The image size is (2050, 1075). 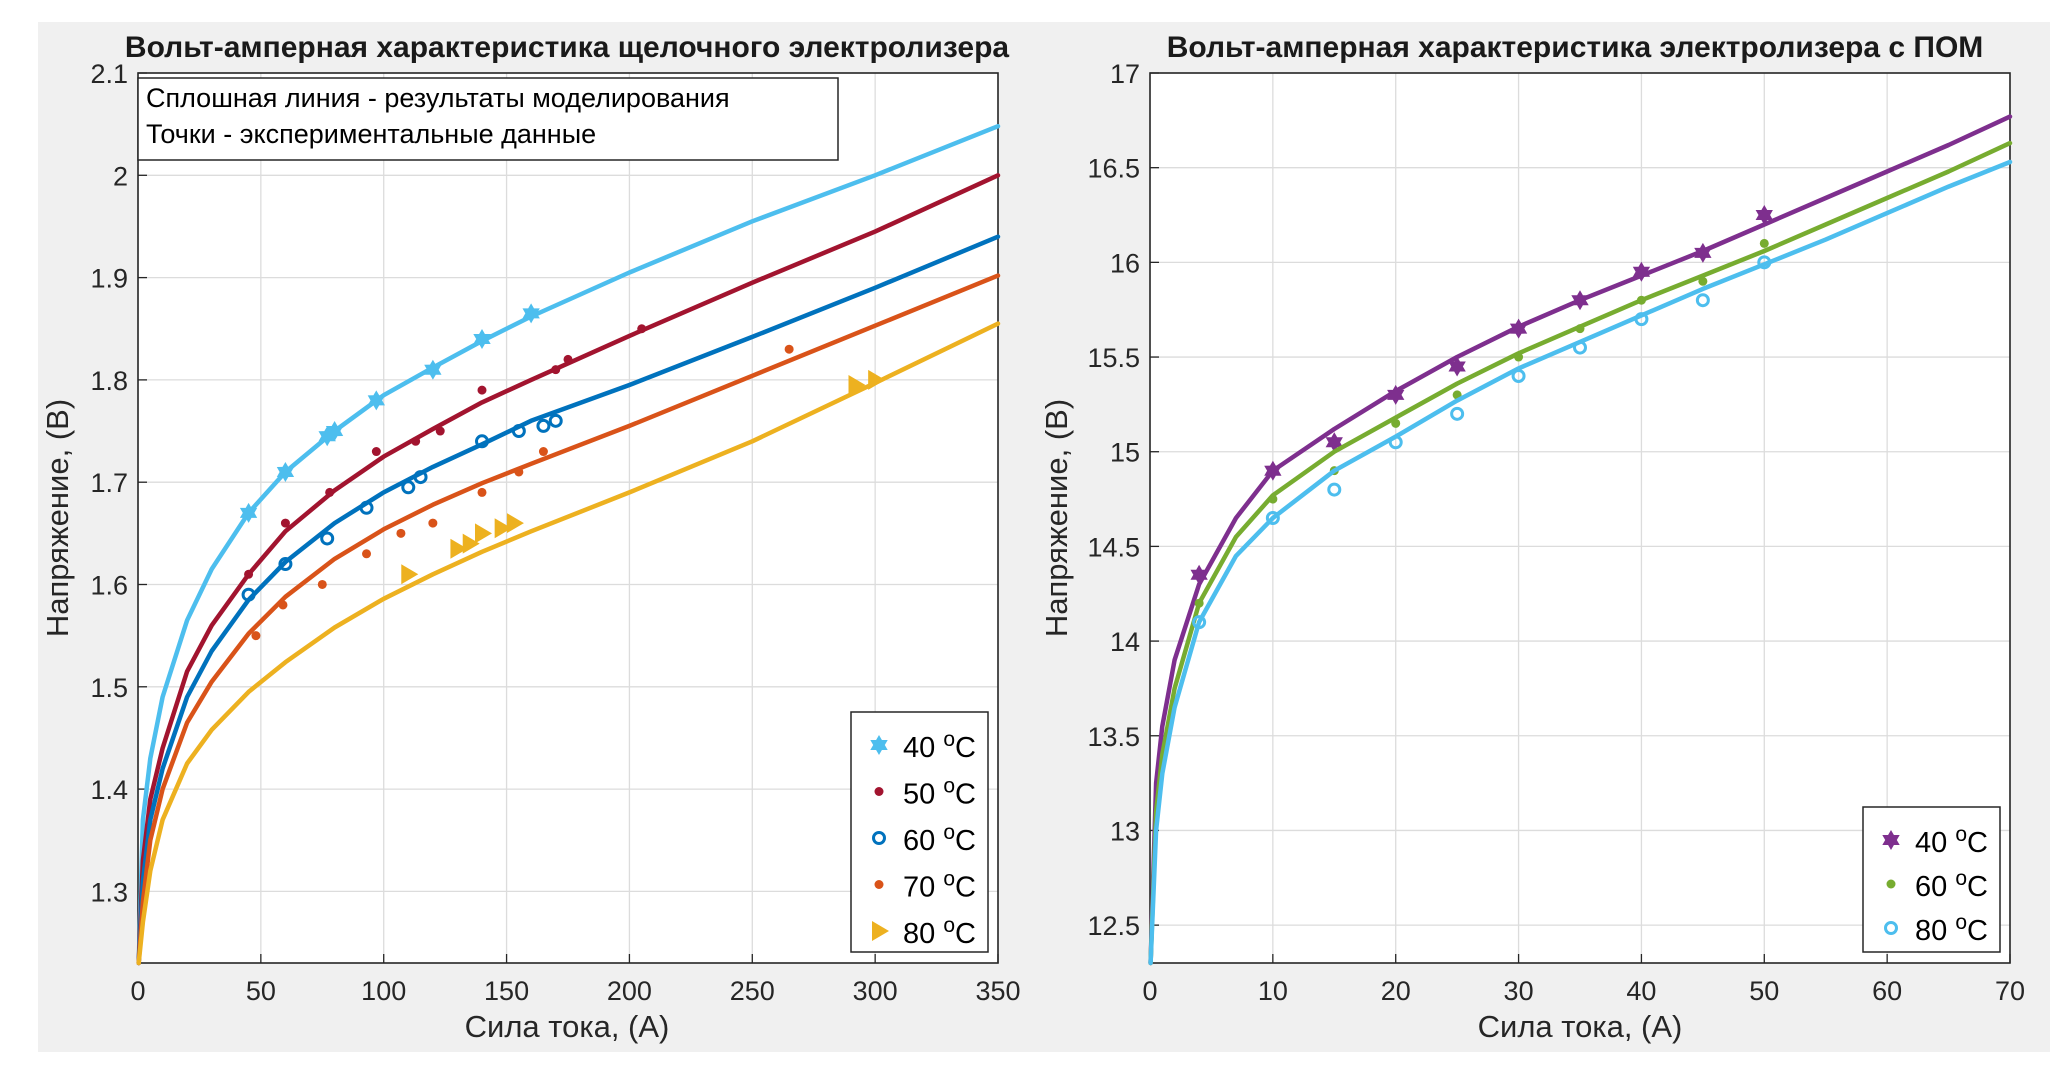 I want to click on y-tick-label: 1.3, so click(x=109, y=892).